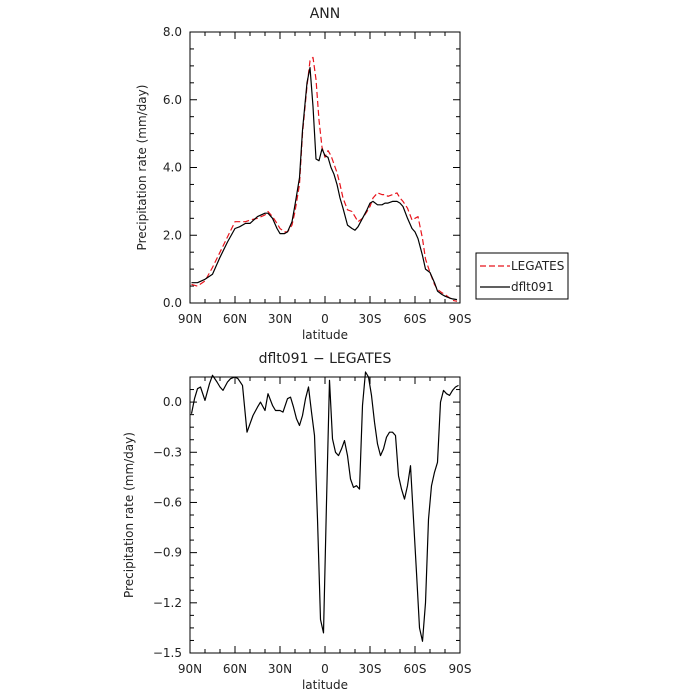 The width and height of the screenshot is (700, 700). I want to click on chart-title: dflt091 − LEGATES, so click(325, 359).